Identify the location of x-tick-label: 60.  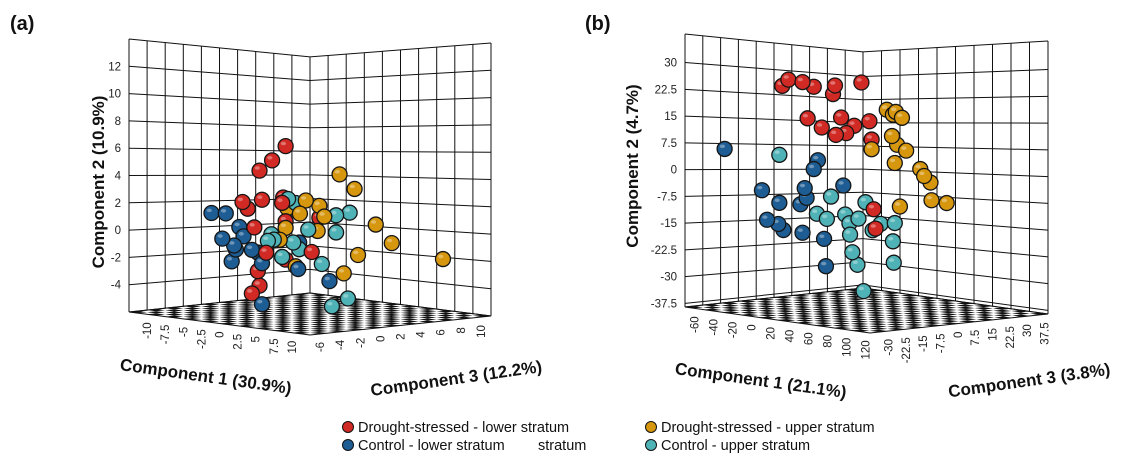
(809, 338).